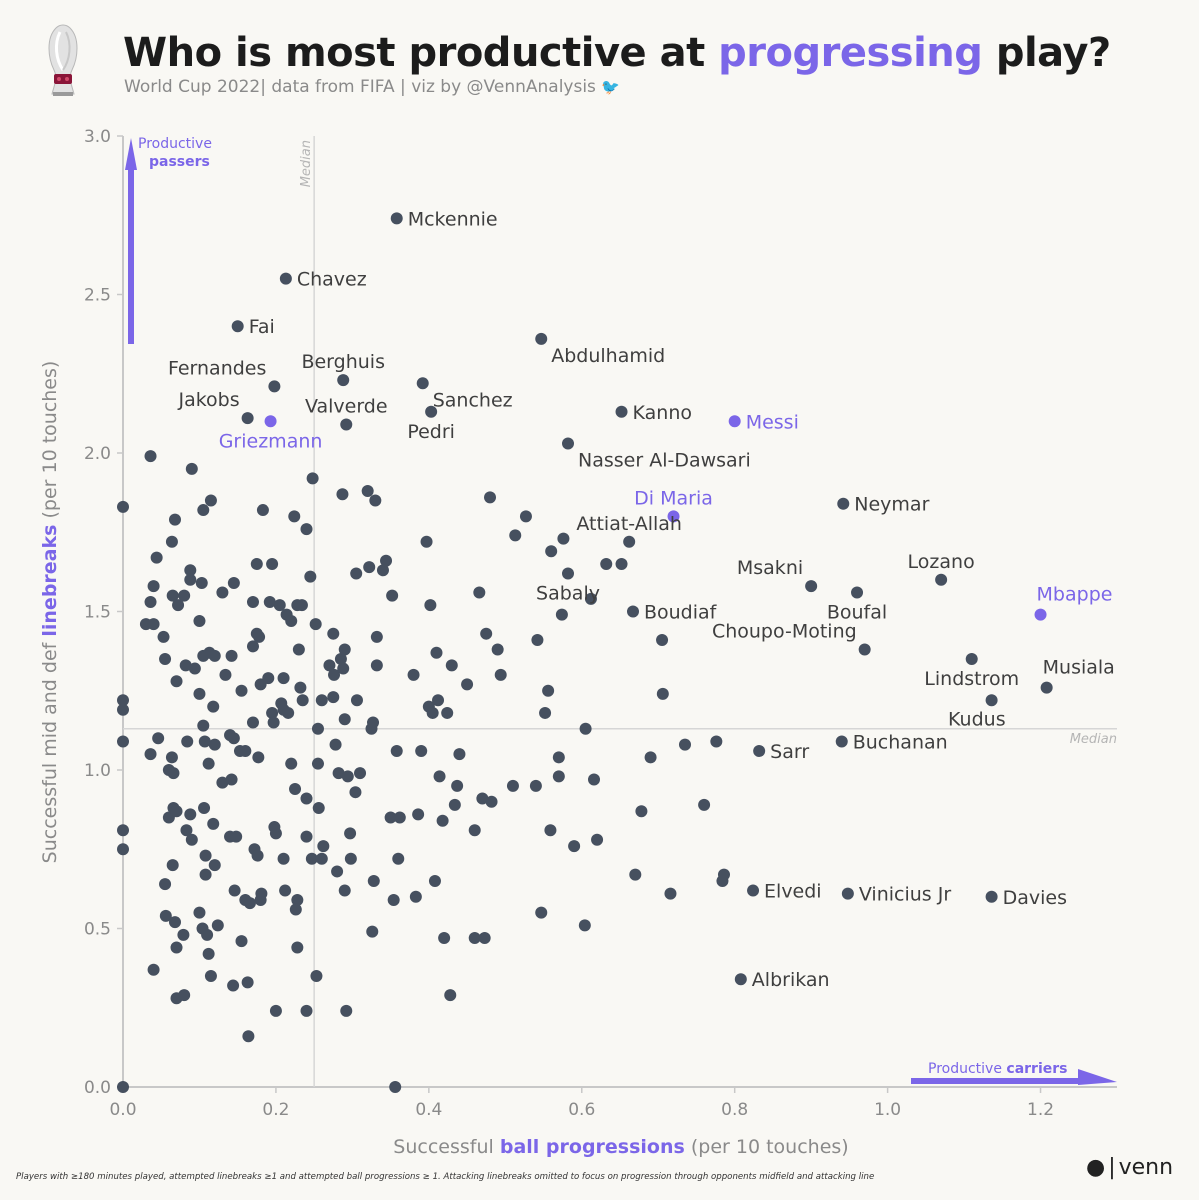 This screenshot has height=1200, width=1199. Describe the element at coordinates (941, 579) in the screenshot. I see `labeled-point-lozano` at that location.